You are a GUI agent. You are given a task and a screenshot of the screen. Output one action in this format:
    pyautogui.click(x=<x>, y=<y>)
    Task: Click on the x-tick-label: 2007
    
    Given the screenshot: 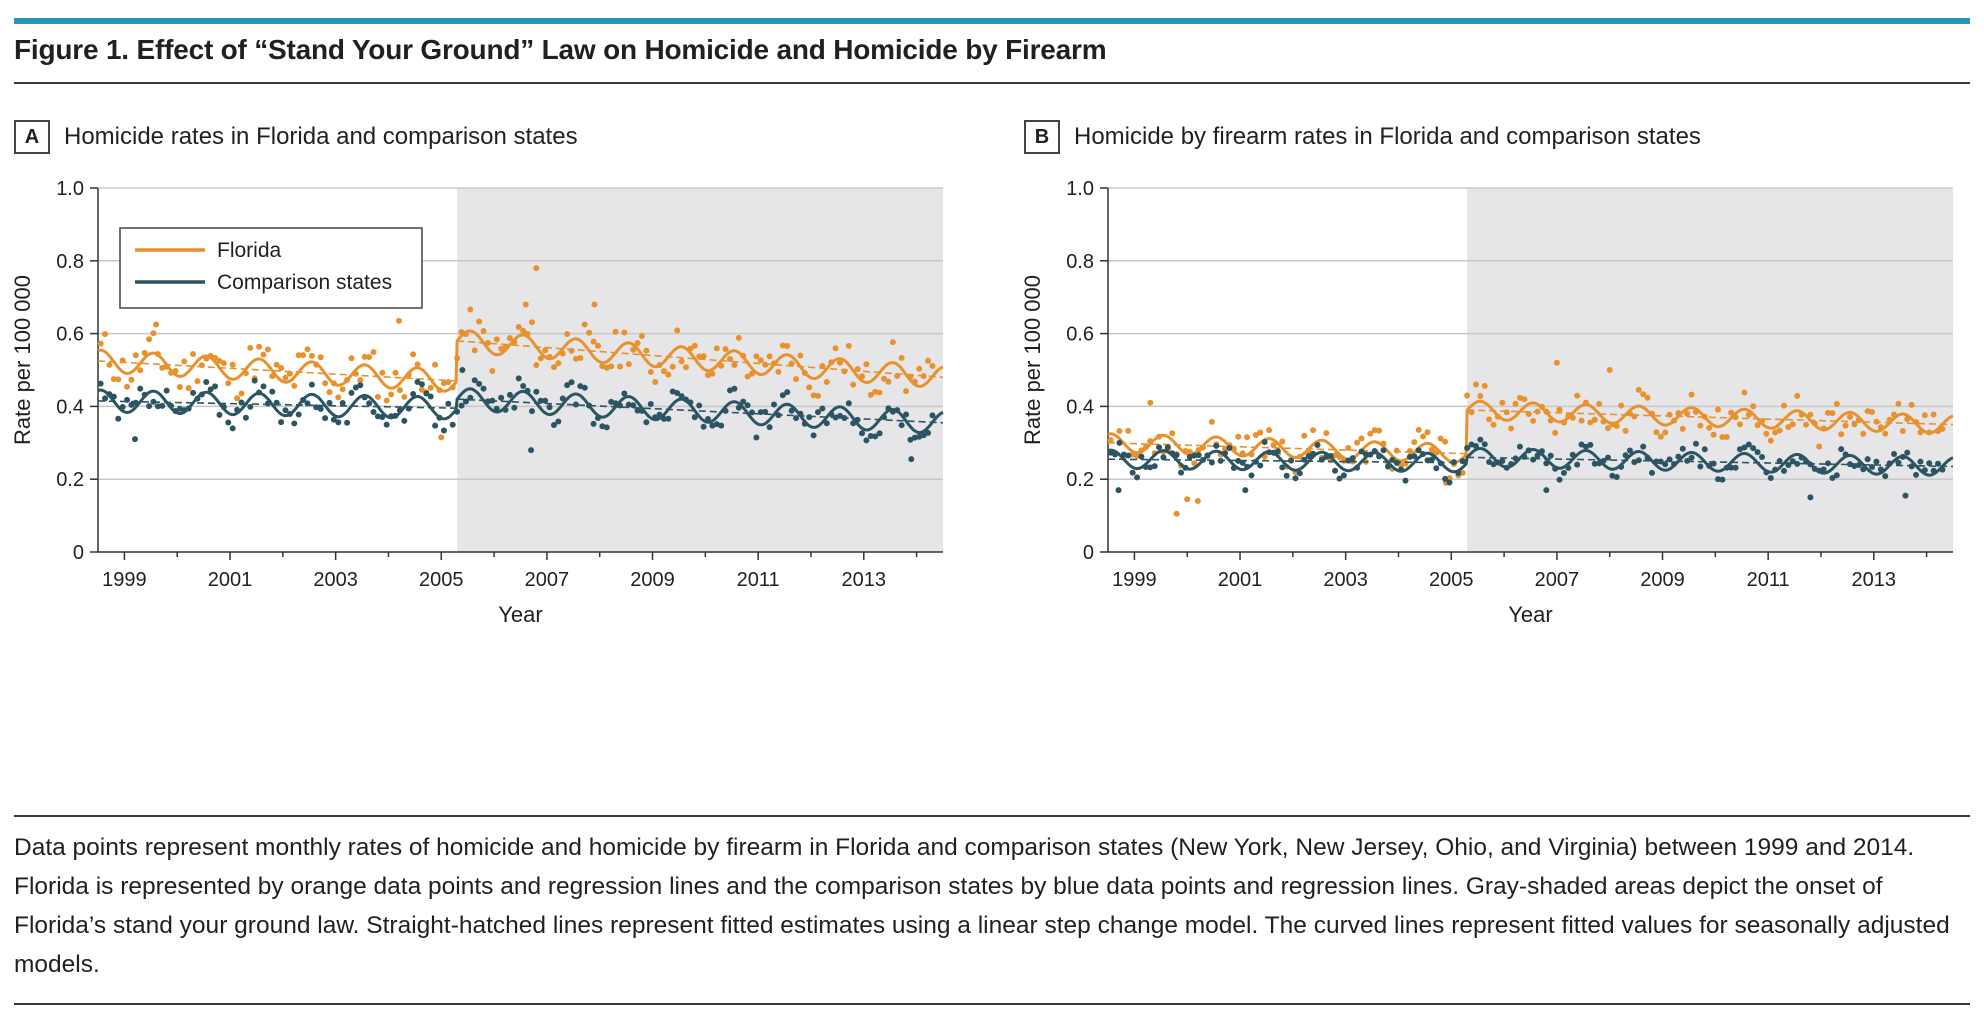 What is the action you would take?
    pyautogui.click(x=1557, y=580)
    